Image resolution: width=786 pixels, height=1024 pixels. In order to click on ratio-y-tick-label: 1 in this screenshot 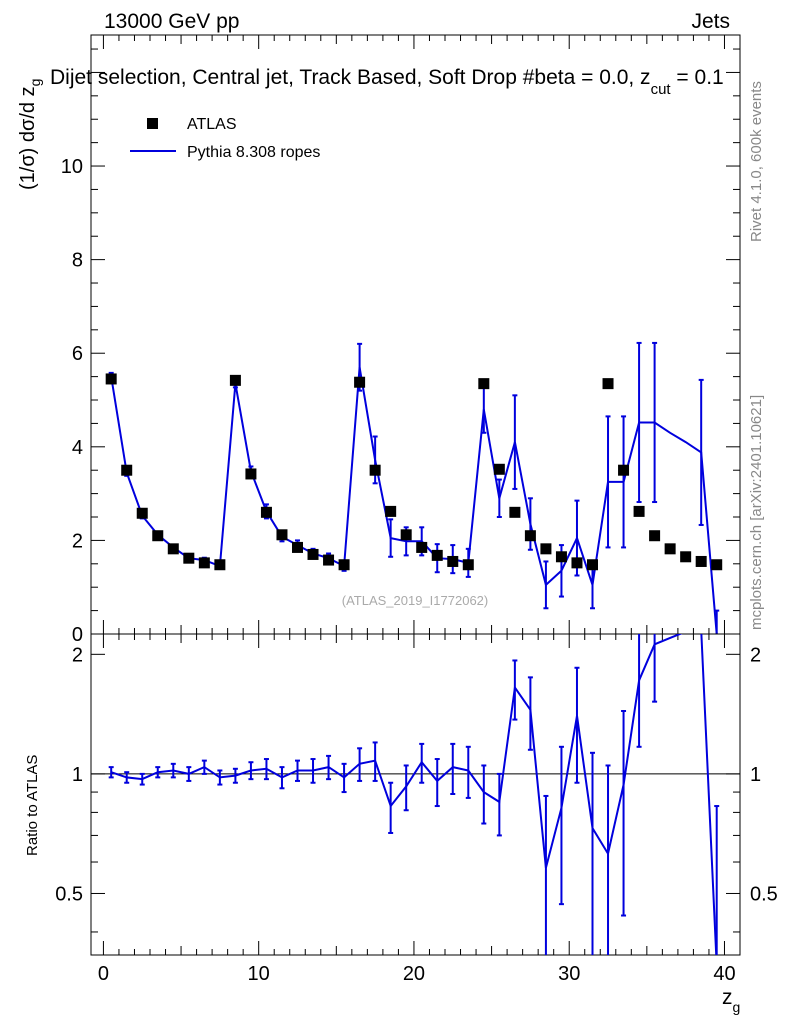, I will do `click(77, 775)`.